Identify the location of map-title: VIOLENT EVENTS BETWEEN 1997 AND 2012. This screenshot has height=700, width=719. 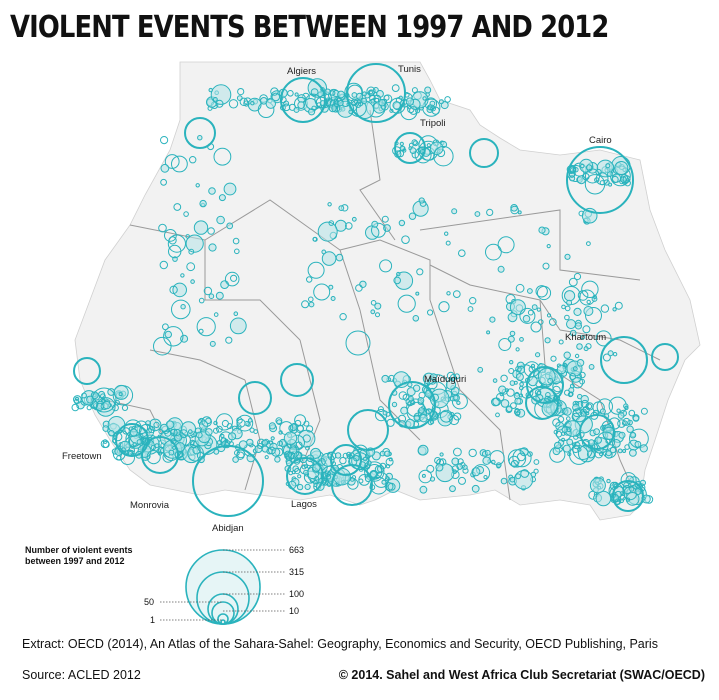
(309, 27).